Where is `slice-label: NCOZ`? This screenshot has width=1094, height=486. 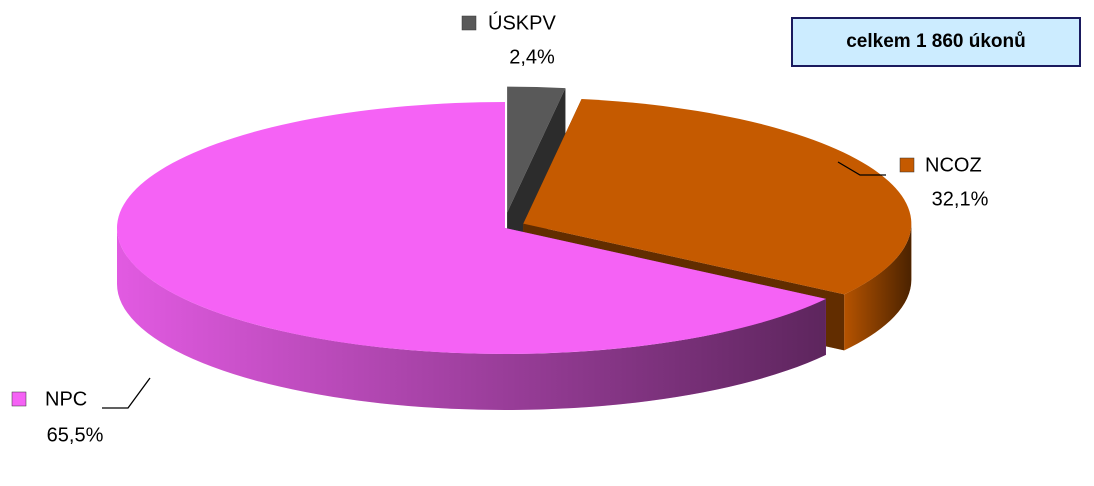 slice-label: NCOZ is located at coordinates (953, 165).